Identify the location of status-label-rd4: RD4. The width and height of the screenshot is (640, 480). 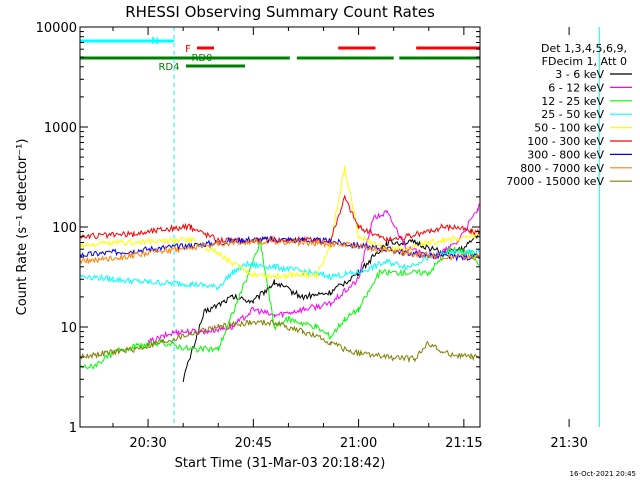
(168, 67).